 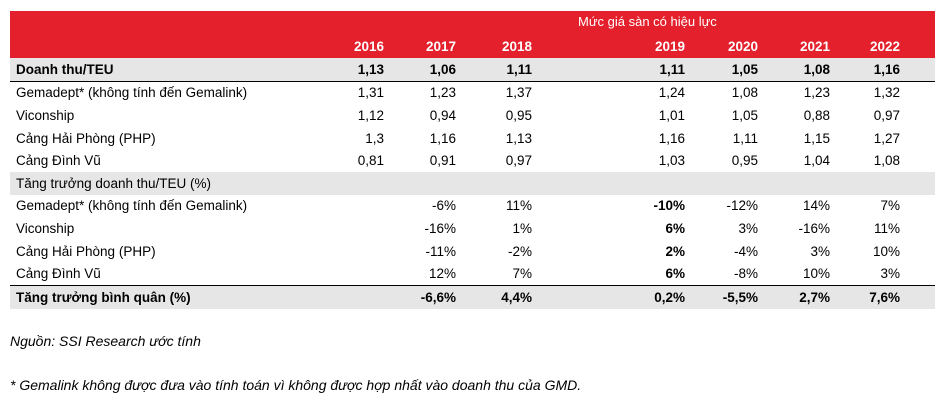 I want to click on row-label: Tăng trưởng bình quân (%), so click(x=103, y=297).